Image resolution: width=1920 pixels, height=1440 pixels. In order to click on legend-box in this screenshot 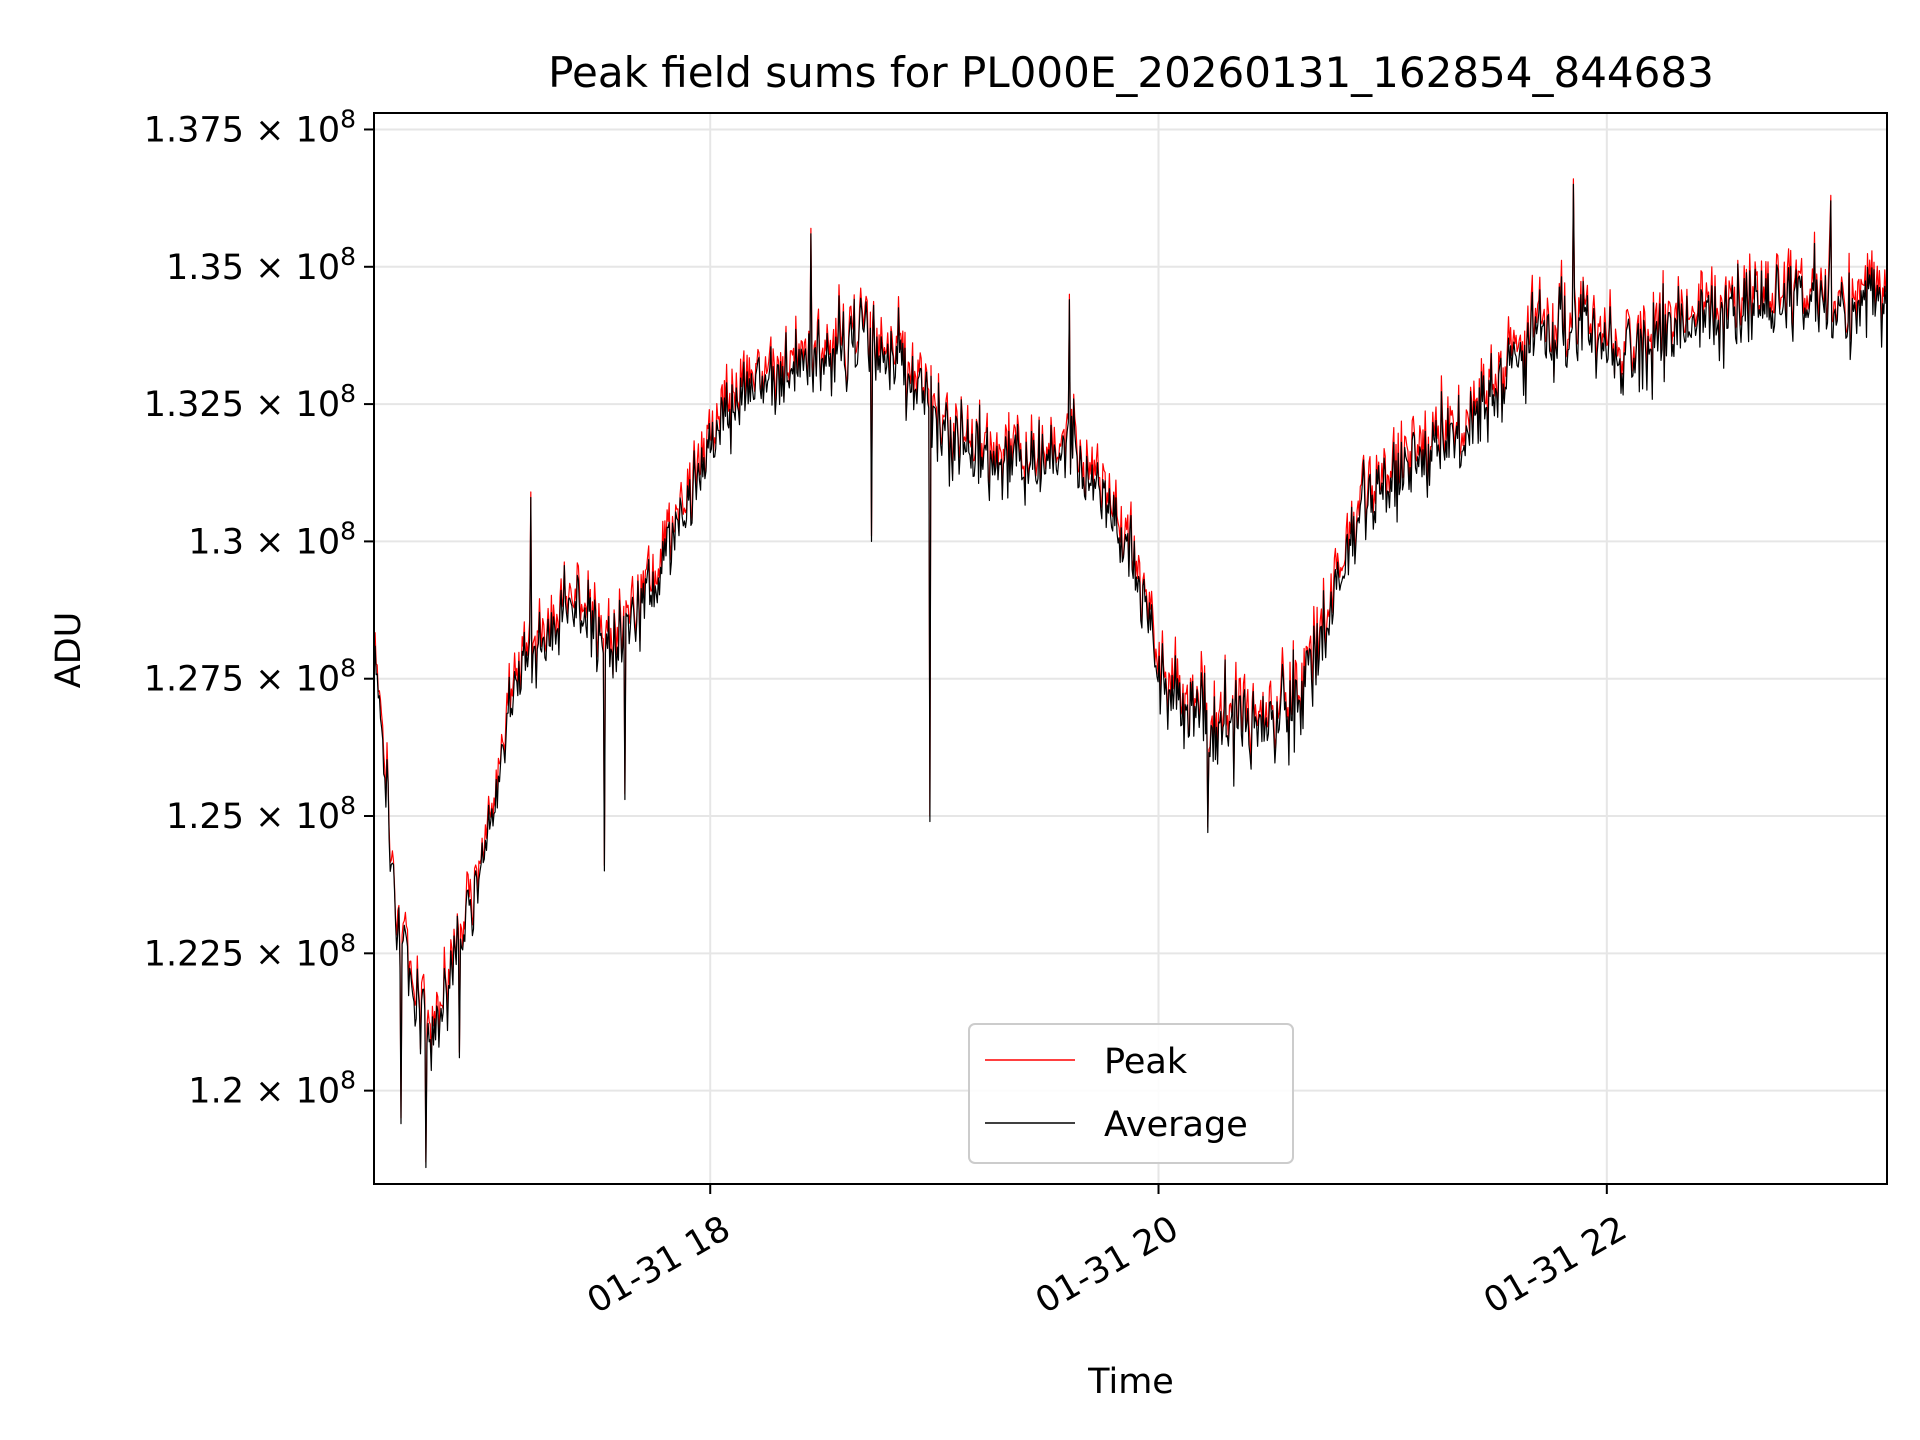, I will do `click(1131, 1093)`.